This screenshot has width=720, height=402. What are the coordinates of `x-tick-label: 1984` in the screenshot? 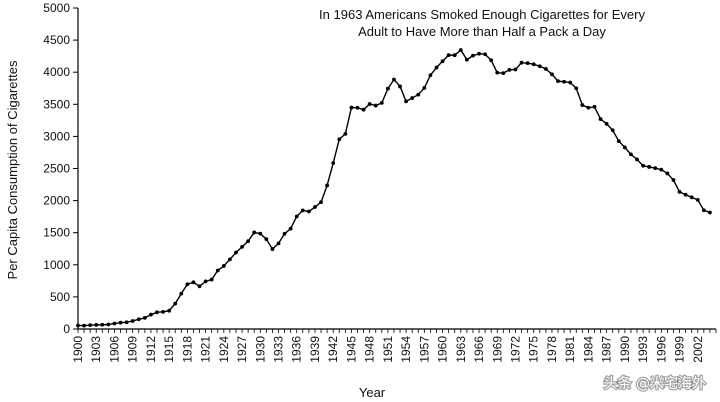 It's located at (588, 349).